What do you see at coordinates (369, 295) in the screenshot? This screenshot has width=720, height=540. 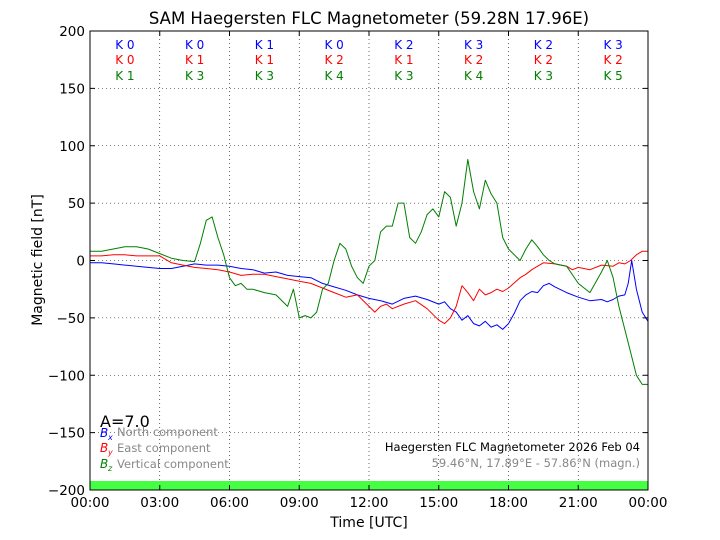 I see `series-line-north-component` at bounding box center [369, 295].